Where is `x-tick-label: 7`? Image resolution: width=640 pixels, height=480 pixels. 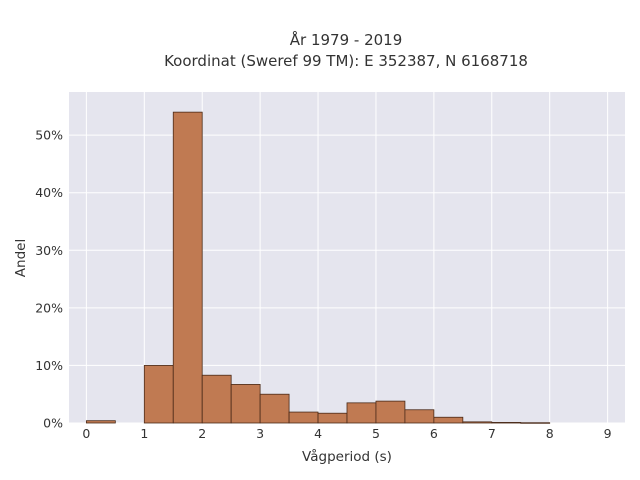 x-tick-label: 7 is located at coordinates (492, 433).